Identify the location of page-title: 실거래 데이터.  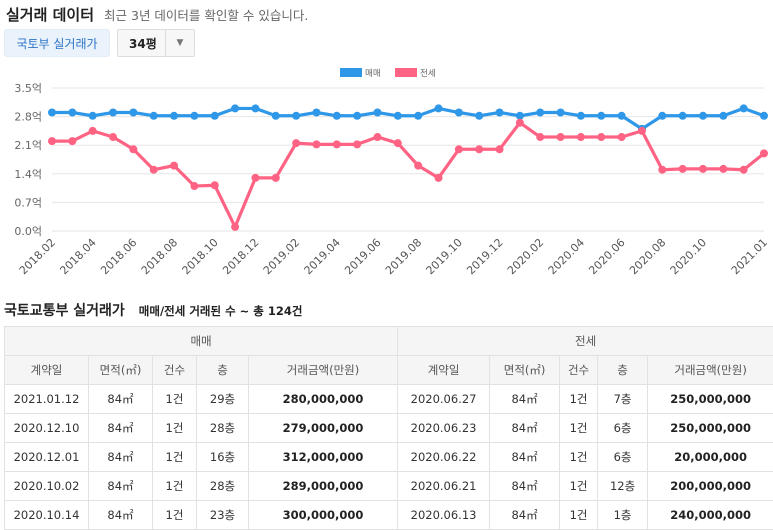
(50, 14).